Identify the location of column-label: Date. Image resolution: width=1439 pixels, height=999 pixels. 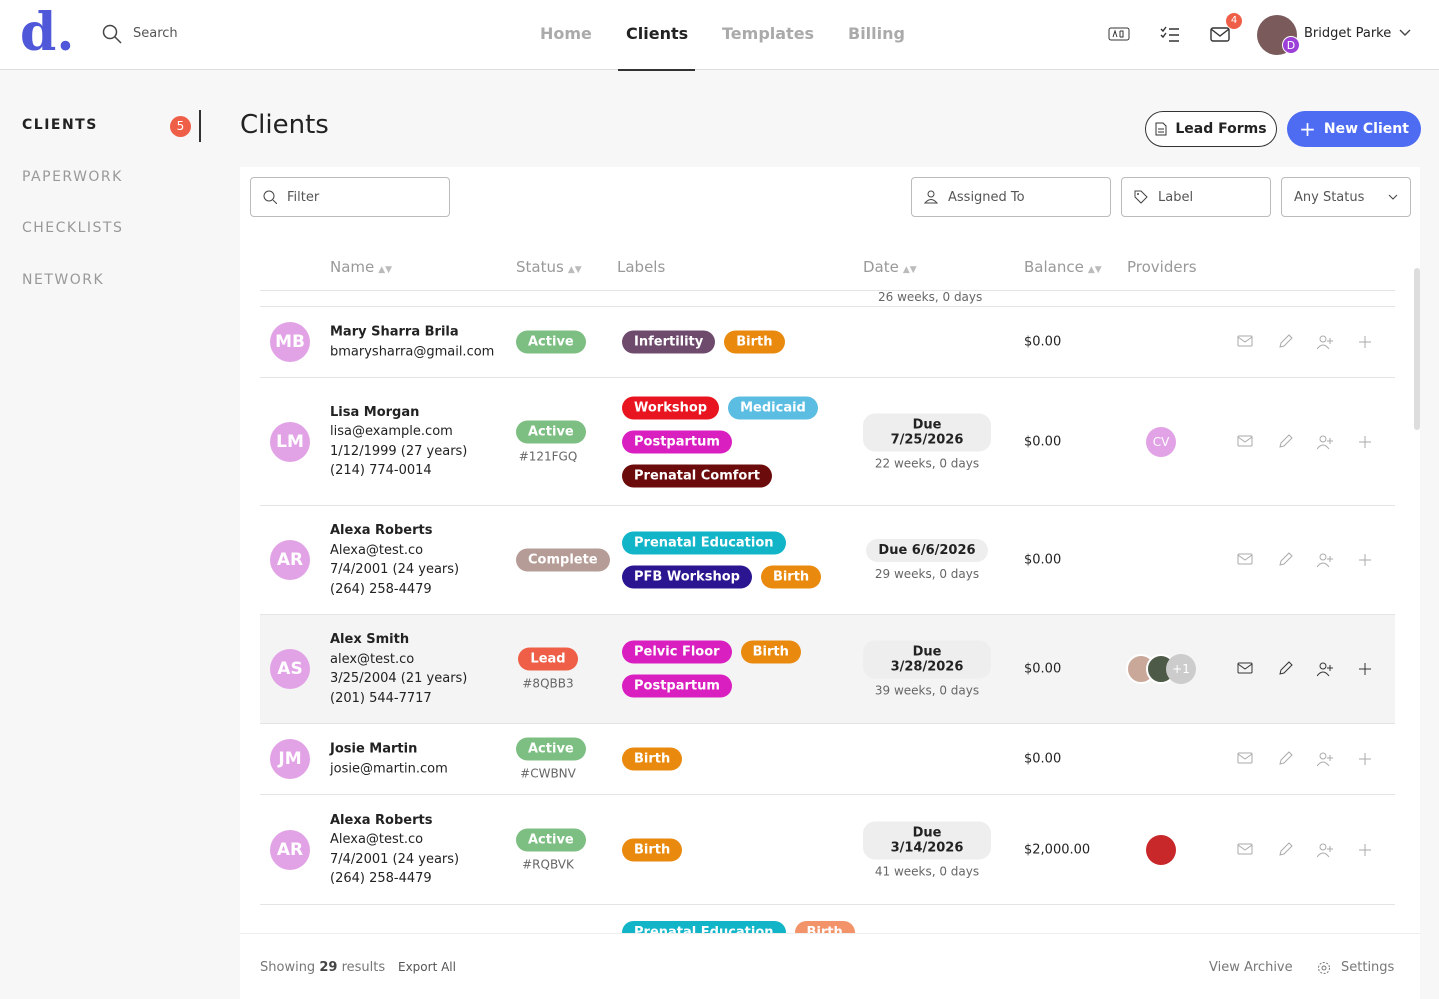
(881, 267).